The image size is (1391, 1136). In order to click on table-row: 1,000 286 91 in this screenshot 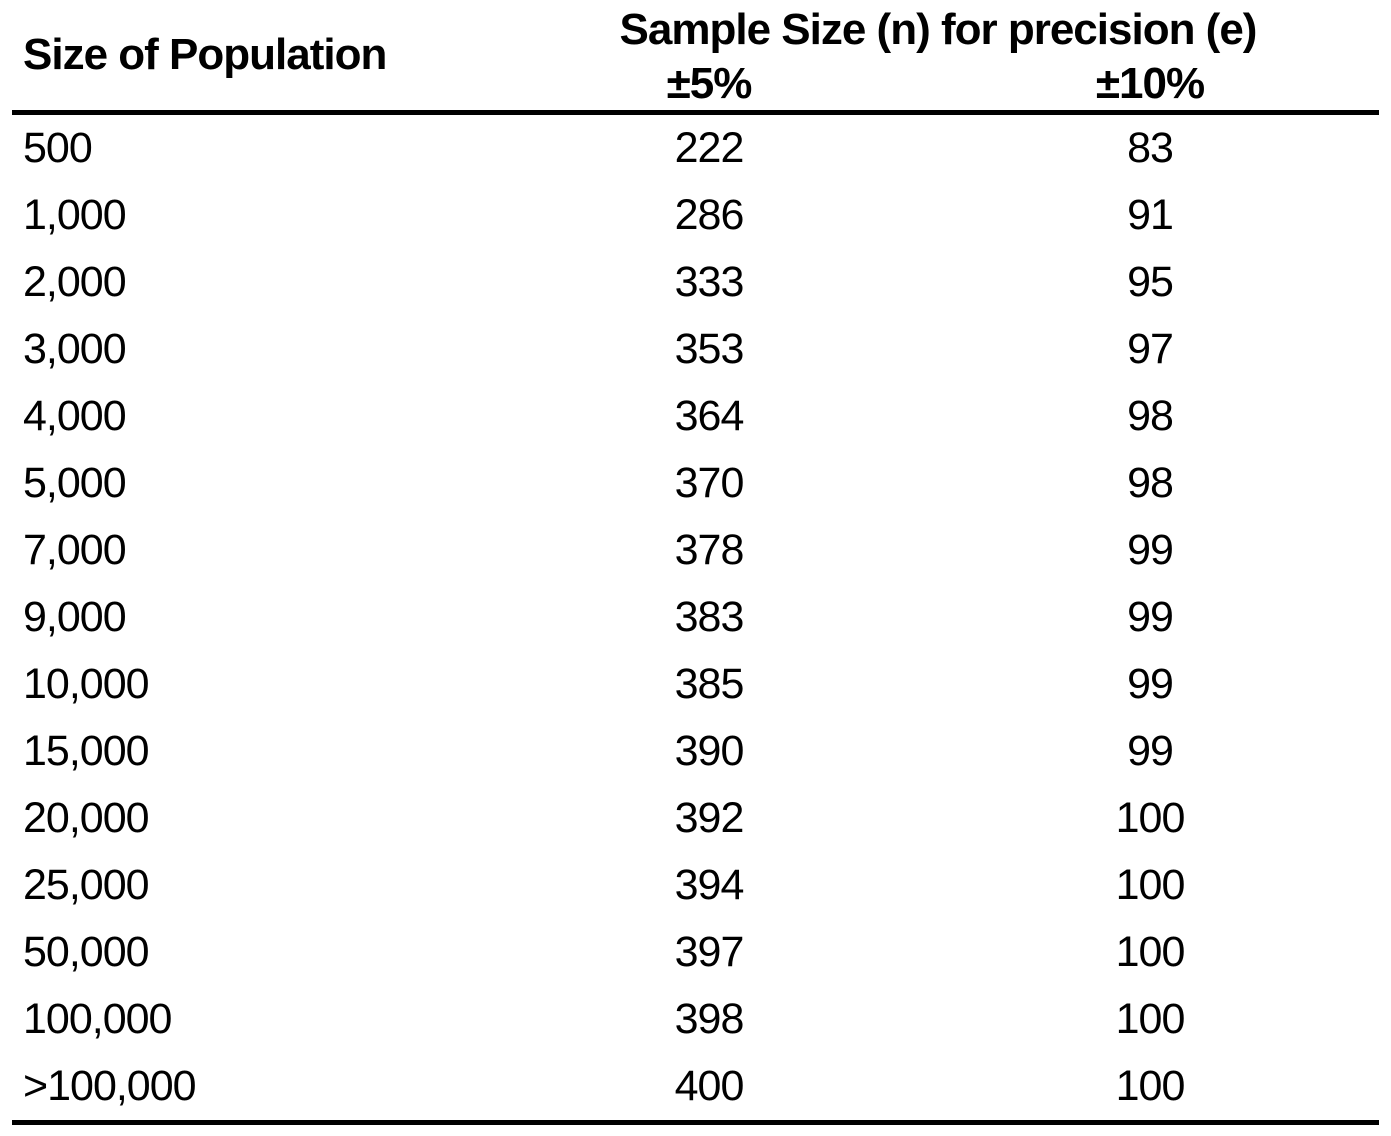, I will do `click(695, 215)`.